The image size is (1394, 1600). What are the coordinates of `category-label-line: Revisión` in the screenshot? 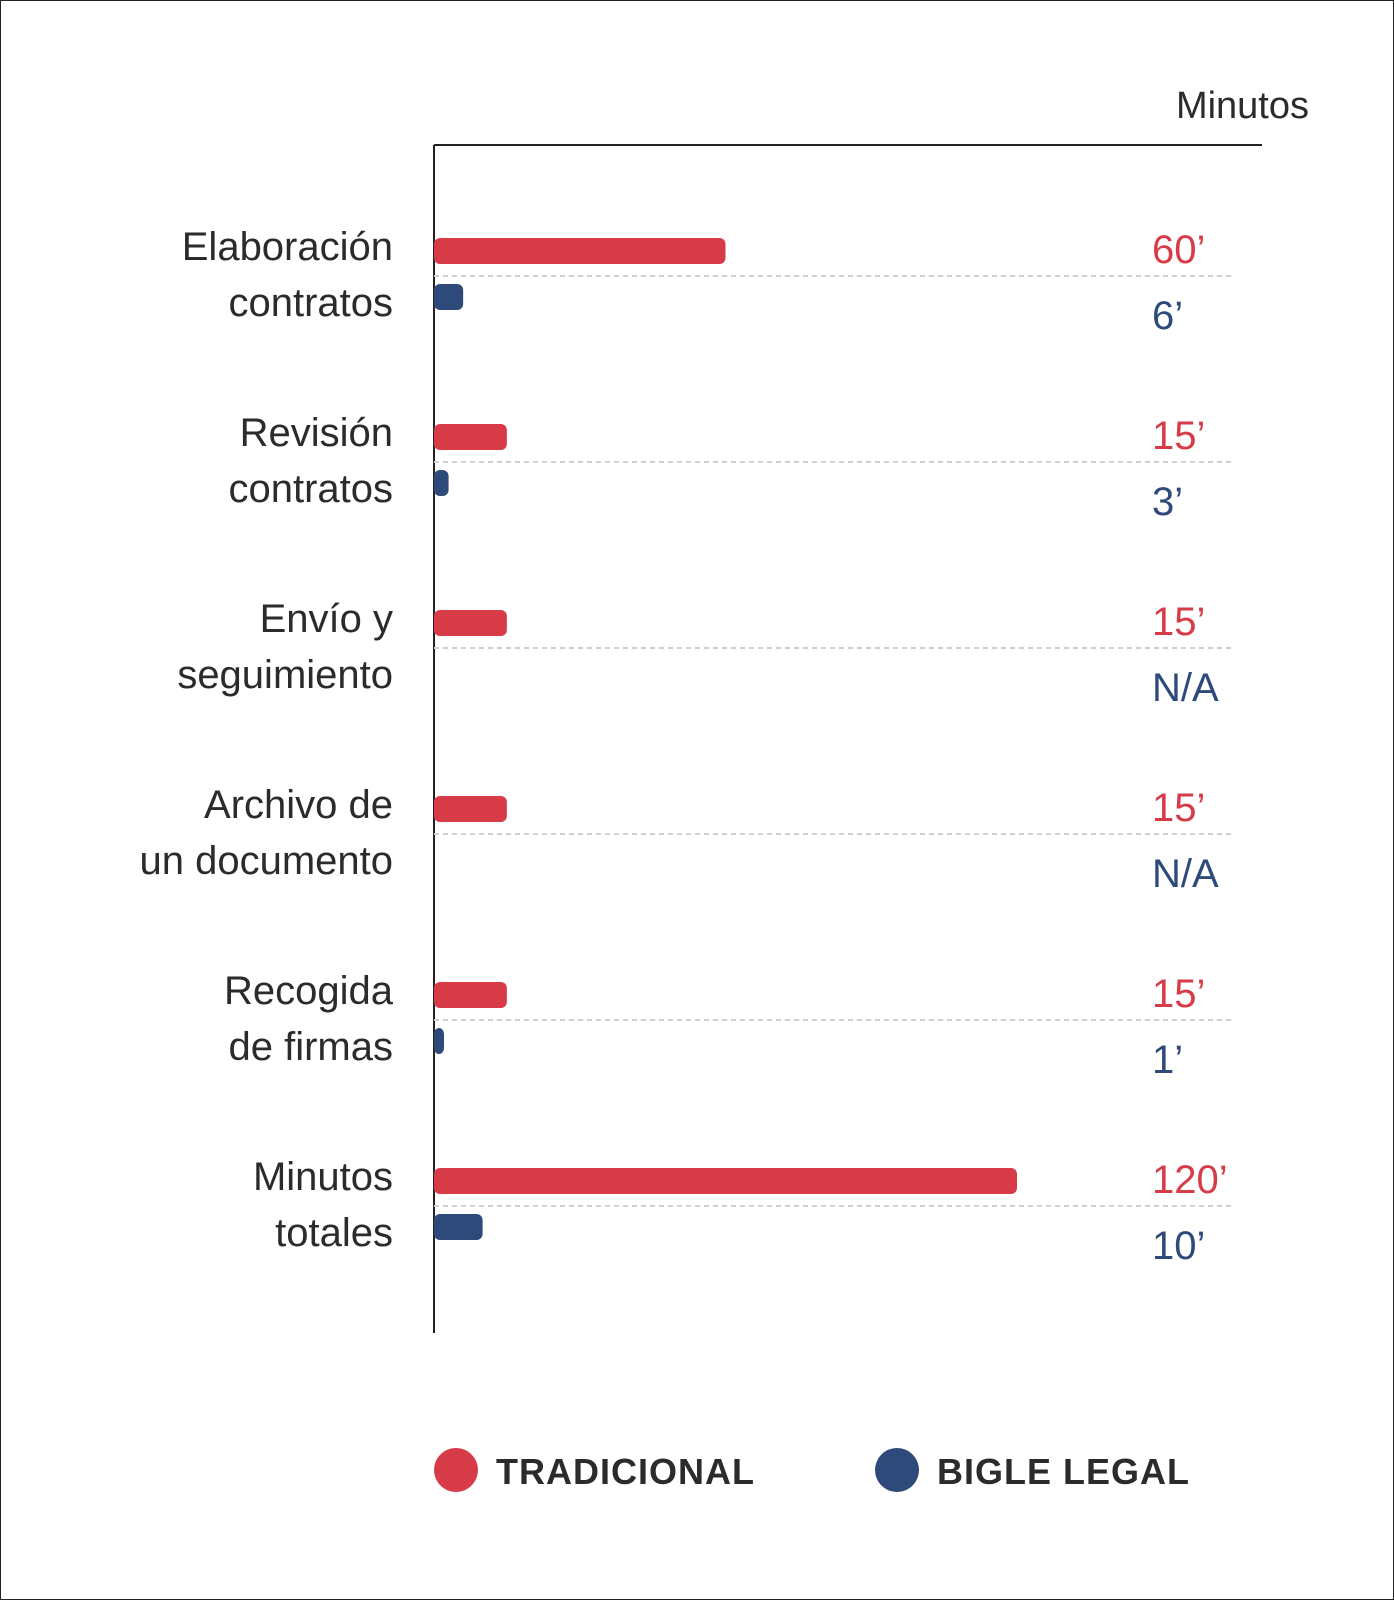 It's located at (316, 433).